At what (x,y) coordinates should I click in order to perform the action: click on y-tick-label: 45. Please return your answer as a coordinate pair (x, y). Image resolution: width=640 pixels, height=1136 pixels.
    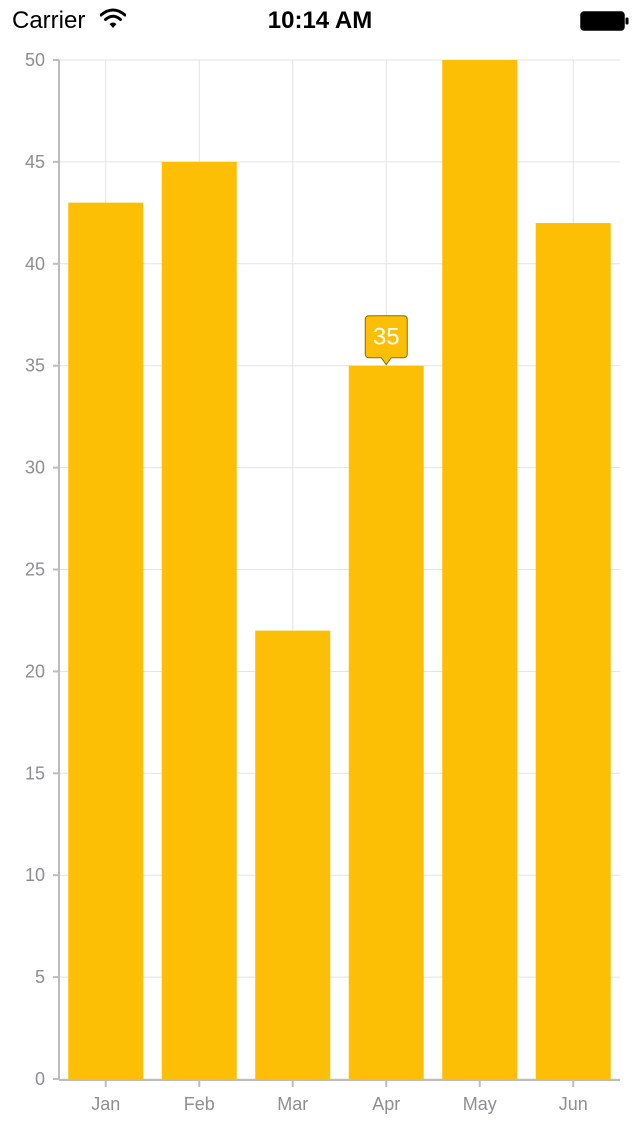
    Looking at the image, I should click on (35, 162).